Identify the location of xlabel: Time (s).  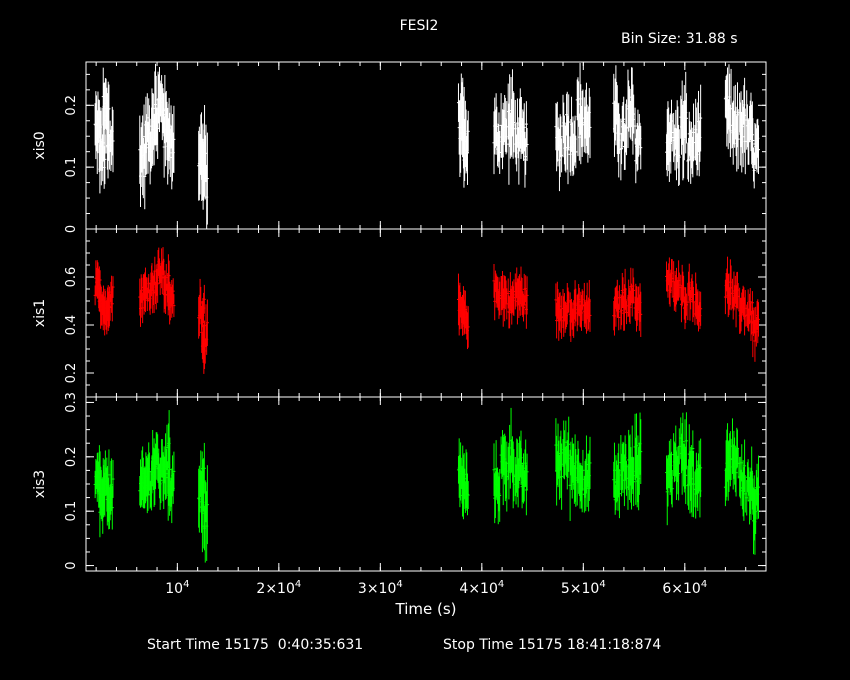
(426, 609).